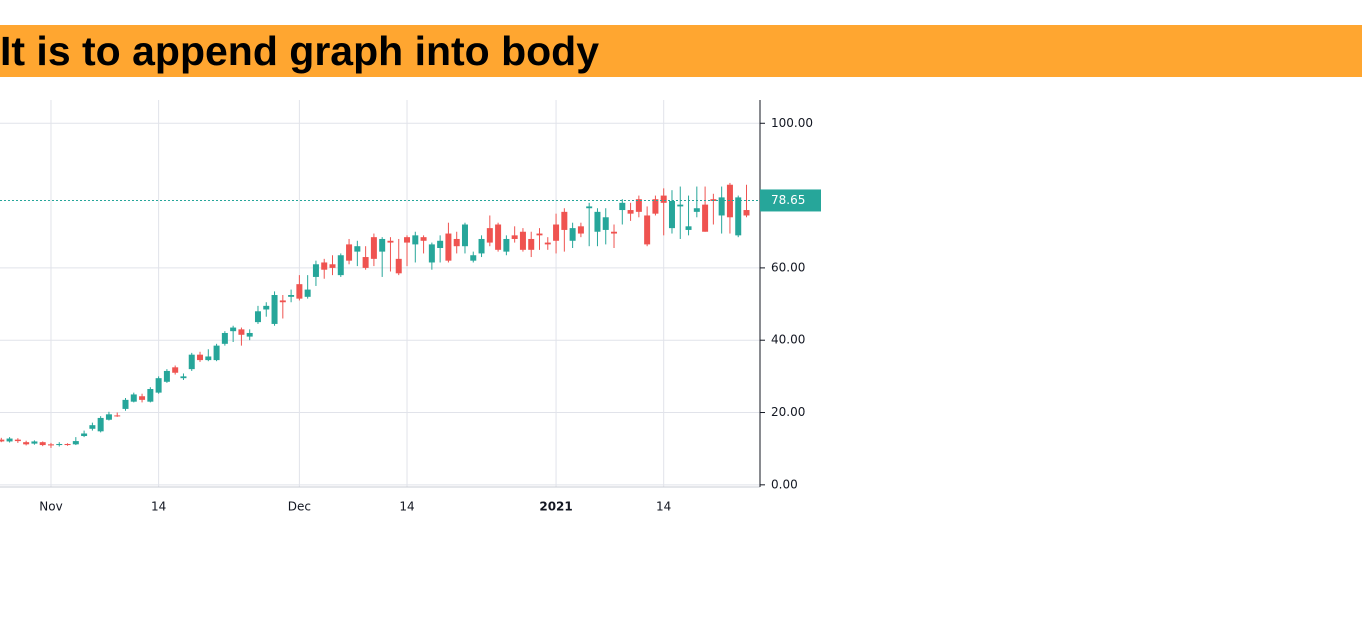 The image size is (1362, 638). Describe the element at coordinates (681, 51) in the screenshot. I see `header: It is to append graph into body` at that location.